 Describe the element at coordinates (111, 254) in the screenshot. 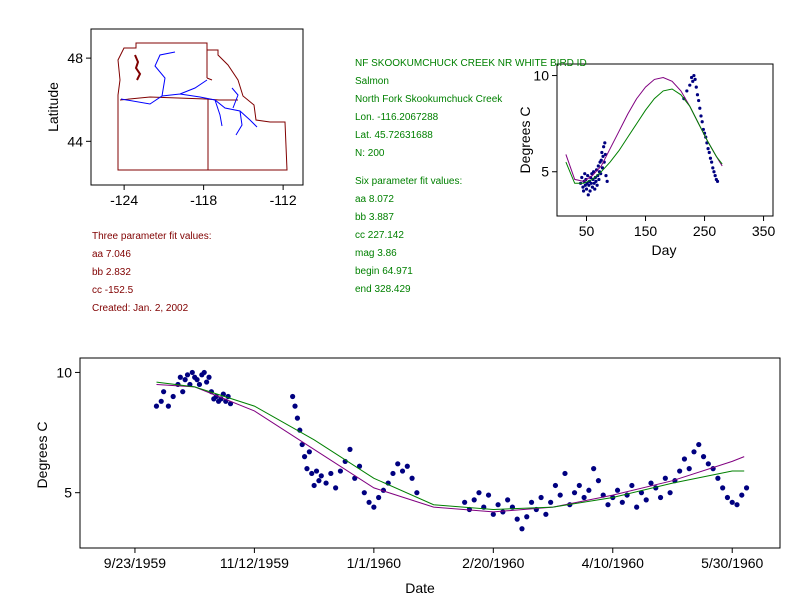

I see `three-param-aa: aa 7.046` at that location.